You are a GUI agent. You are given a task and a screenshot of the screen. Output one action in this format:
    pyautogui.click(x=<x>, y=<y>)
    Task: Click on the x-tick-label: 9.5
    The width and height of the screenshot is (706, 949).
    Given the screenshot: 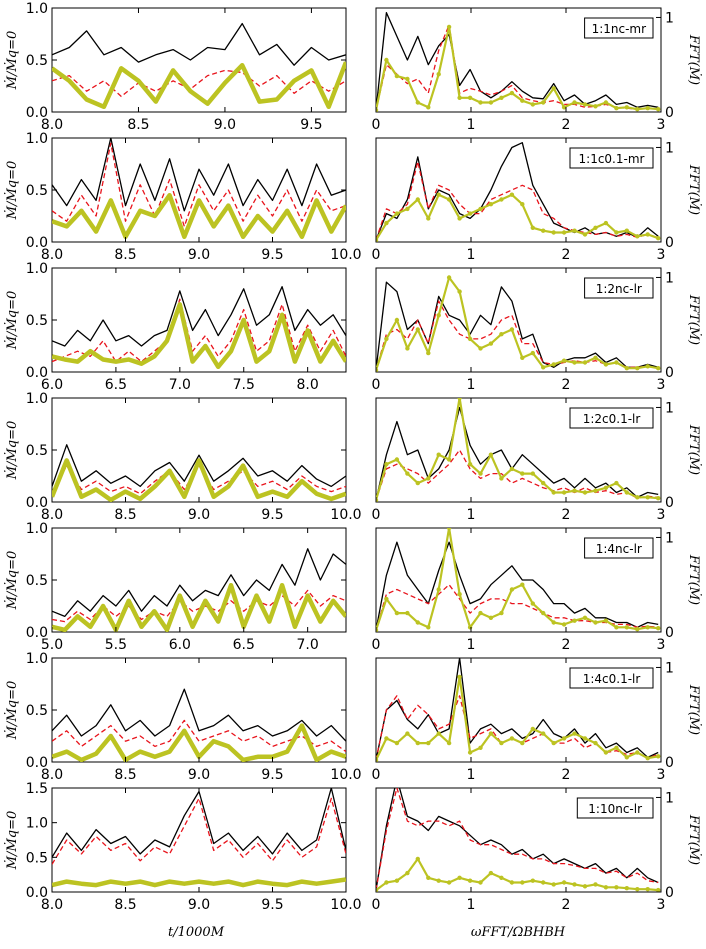 What is the action you would take?
    pyautogui.click(x=272, y=775)
    